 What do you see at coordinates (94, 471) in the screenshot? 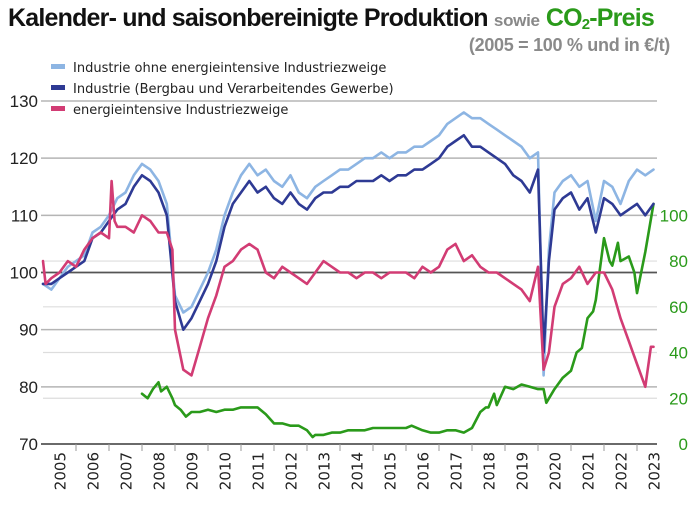
I see `x-tick-label: 2006` at bounding box center [94, 471].